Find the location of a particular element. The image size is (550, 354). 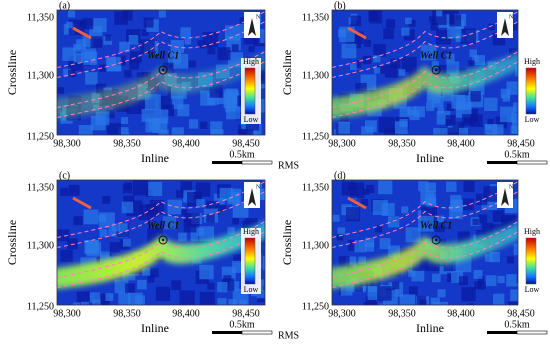

colorbar-high: High is located at coordinates (251, 231).